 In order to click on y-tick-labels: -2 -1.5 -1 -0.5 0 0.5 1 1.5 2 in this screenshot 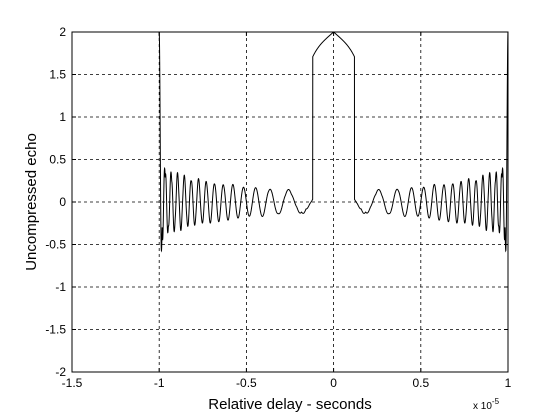, I will do `click(55, 202)`.